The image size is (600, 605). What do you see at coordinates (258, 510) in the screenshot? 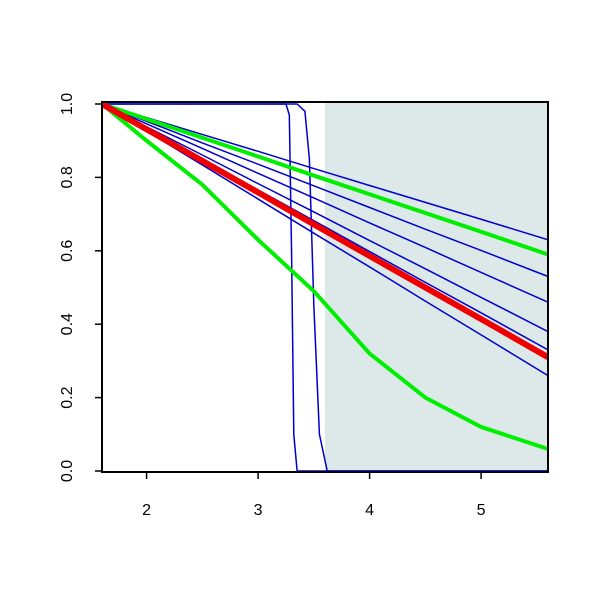
I see `x-tick-label: 3` at bounding box center [258, 510].